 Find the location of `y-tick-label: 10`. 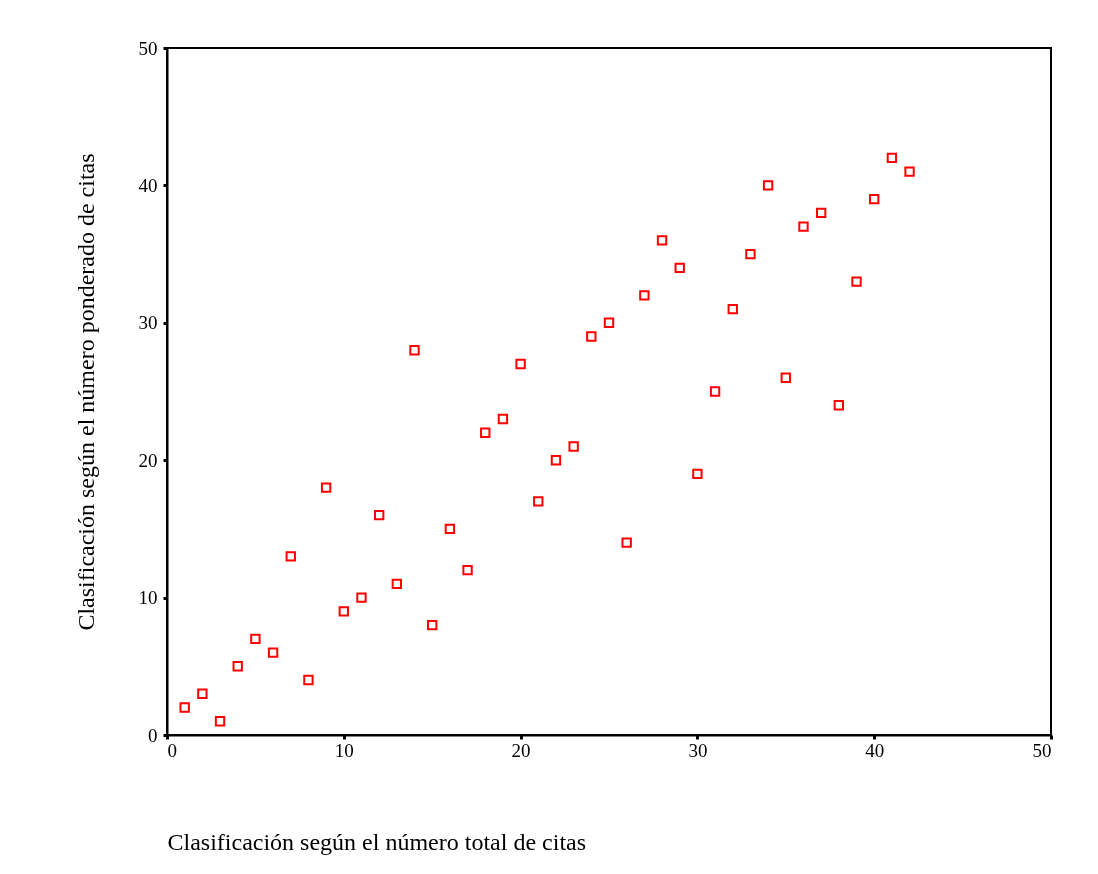

y-tick-label: 10 is located at coordinates (148, 598).